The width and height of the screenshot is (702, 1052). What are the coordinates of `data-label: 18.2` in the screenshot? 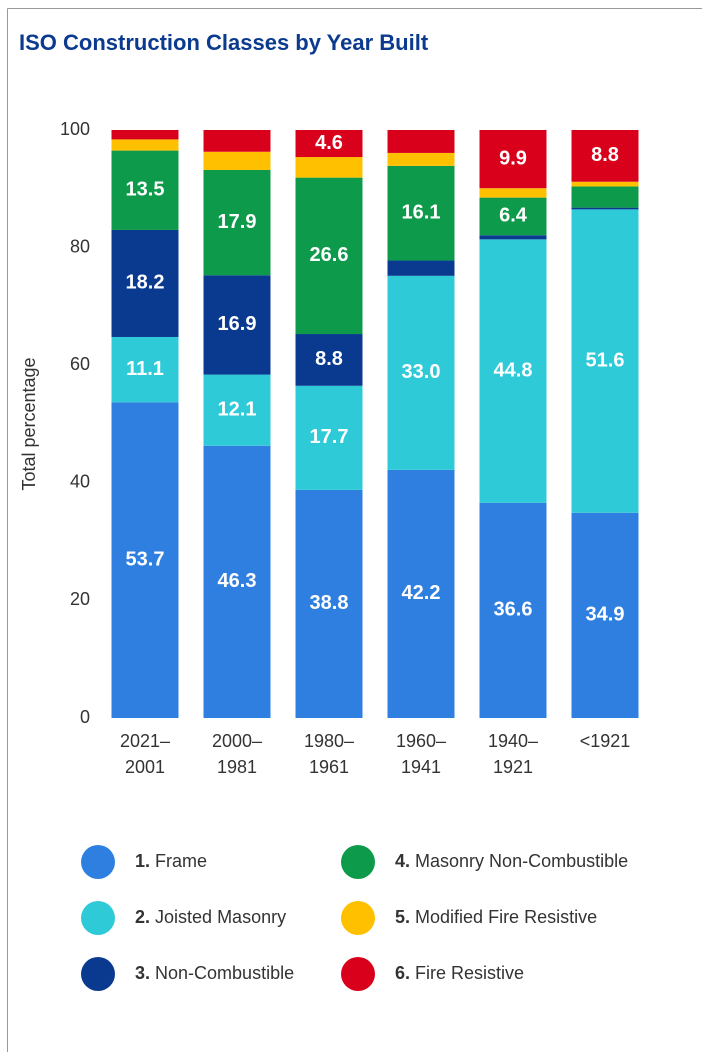 It's located at (145, 283).